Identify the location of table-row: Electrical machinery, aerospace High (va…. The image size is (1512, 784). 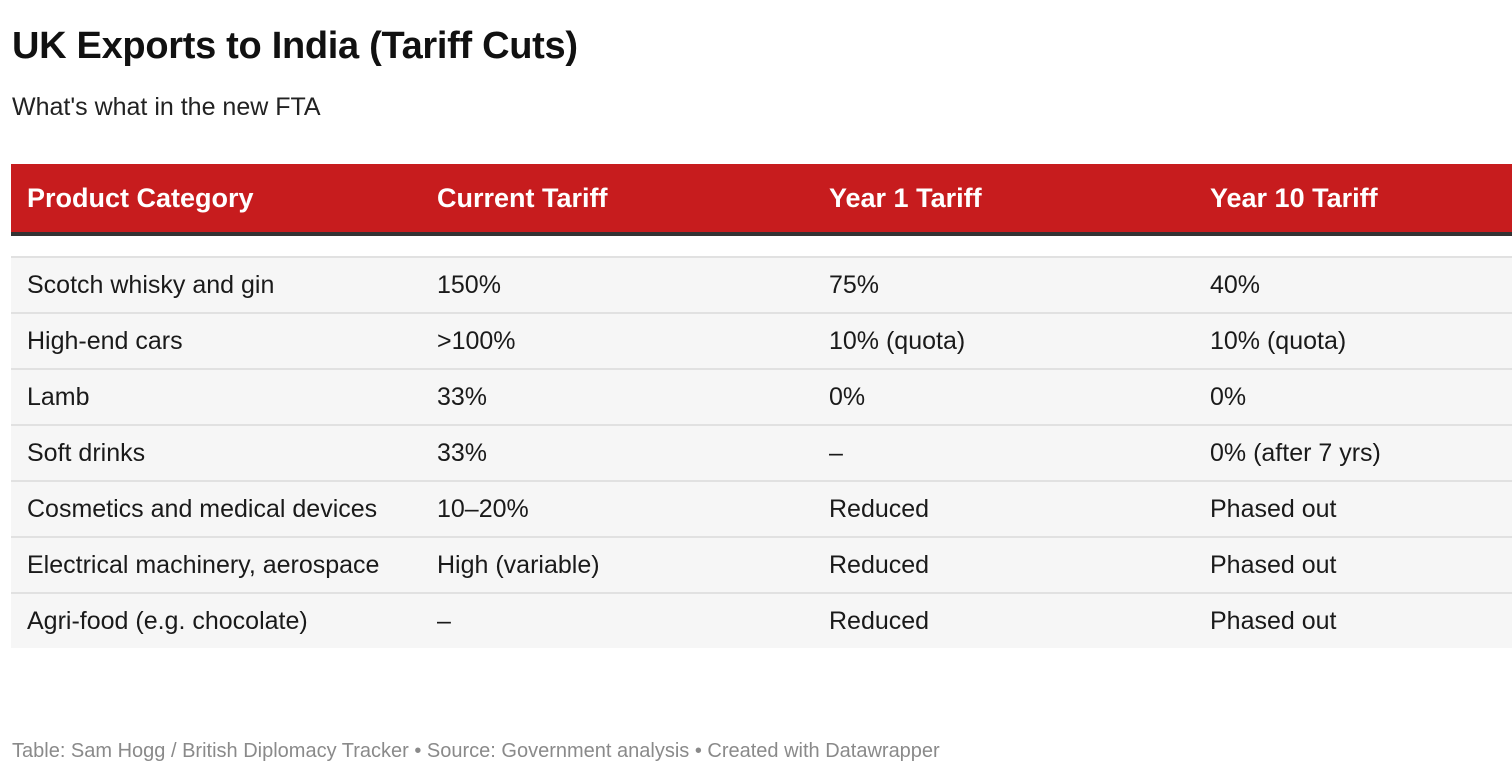
(761, 564).